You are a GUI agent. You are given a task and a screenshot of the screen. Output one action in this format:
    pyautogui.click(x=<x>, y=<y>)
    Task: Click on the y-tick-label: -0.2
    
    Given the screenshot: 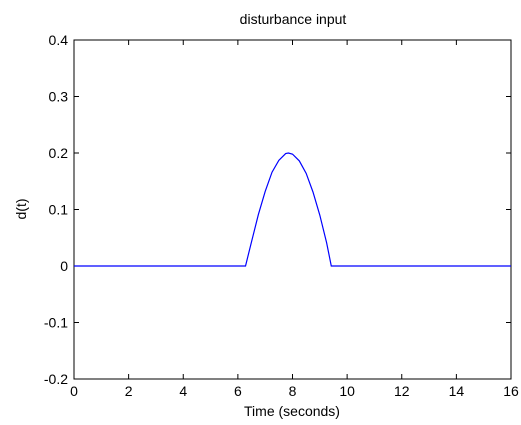 What is the action you would take?
    pyautogui.click(x=56, y=379)
    